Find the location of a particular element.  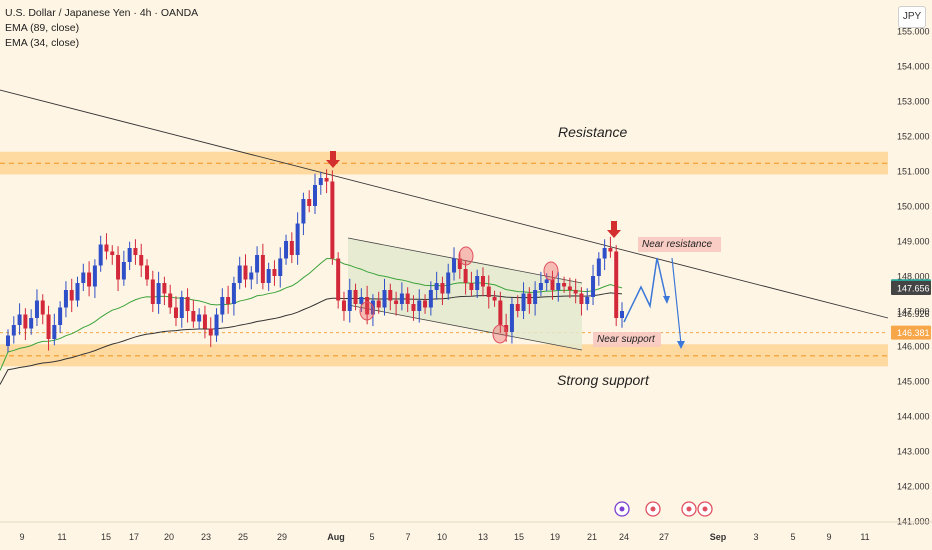

time-tick-label: 29 is located at coordinates (282, 537).